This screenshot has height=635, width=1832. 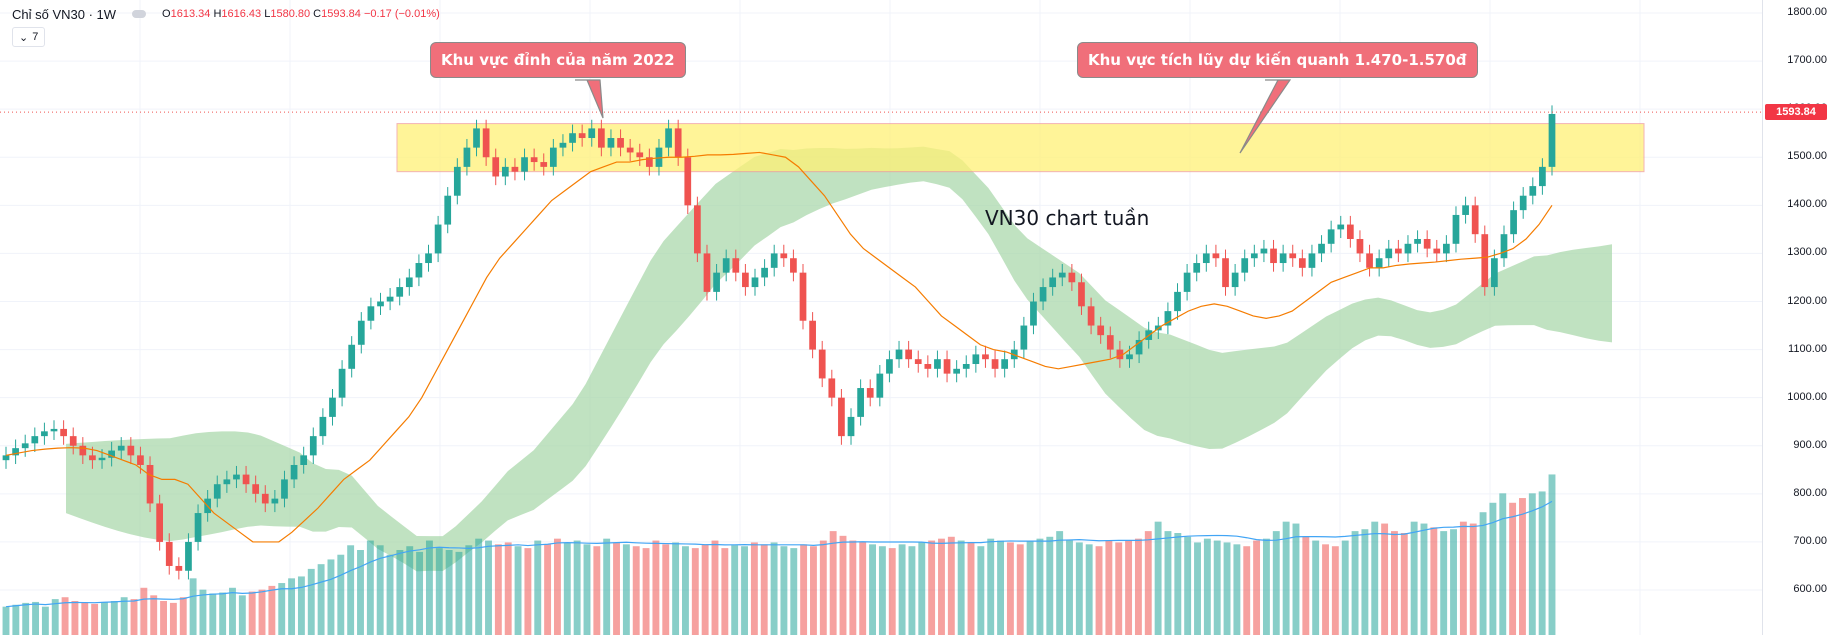 I want to click on change-value: −0.17 (−0.01%), so click(x=401, y=14).